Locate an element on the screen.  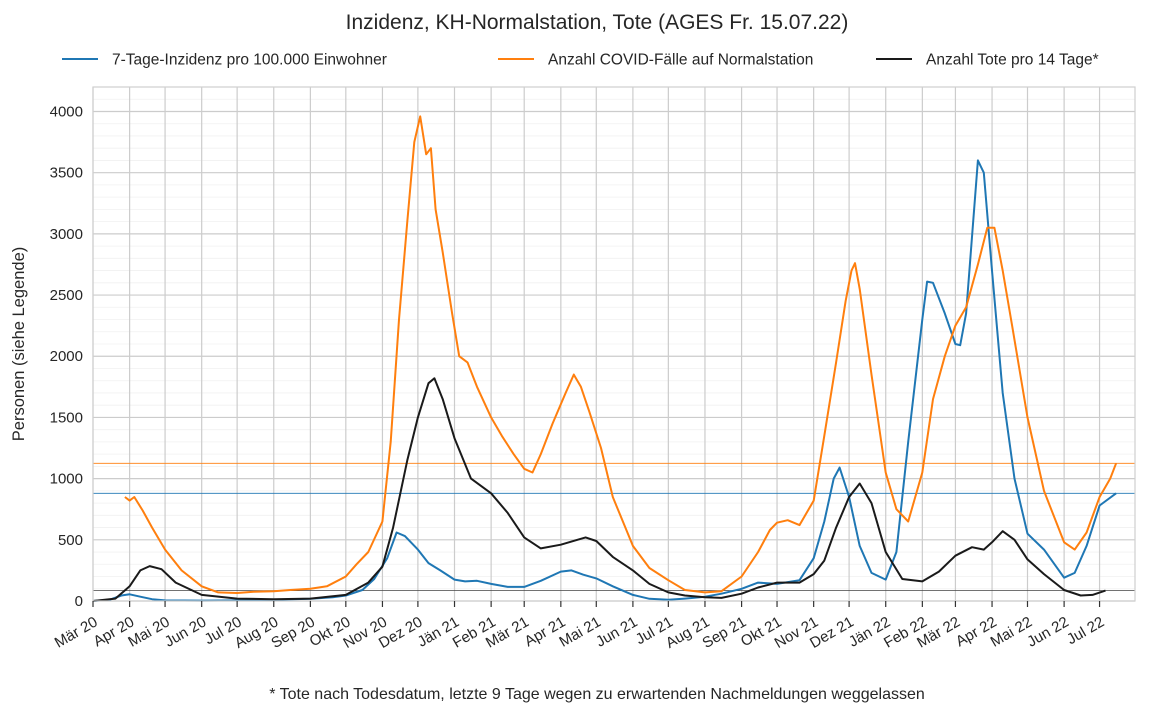
legend-label: Anzahl COVID-Fälle auf Normalstation is located at coordinates (680, 60).